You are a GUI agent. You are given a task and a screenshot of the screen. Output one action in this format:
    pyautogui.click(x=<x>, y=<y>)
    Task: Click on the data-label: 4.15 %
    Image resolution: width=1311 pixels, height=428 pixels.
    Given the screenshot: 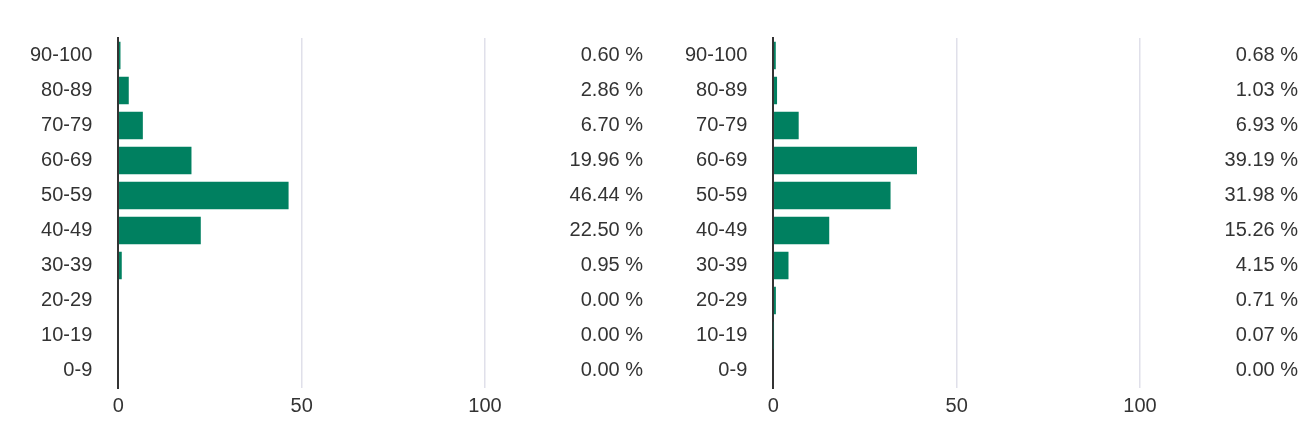 What is the action you would take?
    pyautogui.click(x=1267, y=264)
    